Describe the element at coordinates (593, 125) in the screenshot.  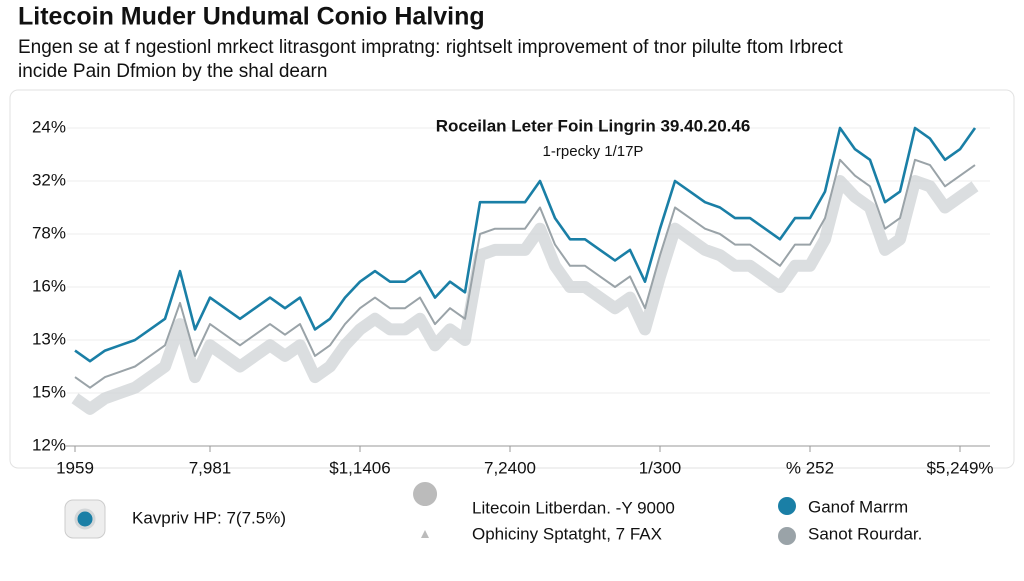
I see `annotation: Roceilan Leter Foin Lingrin 39.40.20.46` at that location.